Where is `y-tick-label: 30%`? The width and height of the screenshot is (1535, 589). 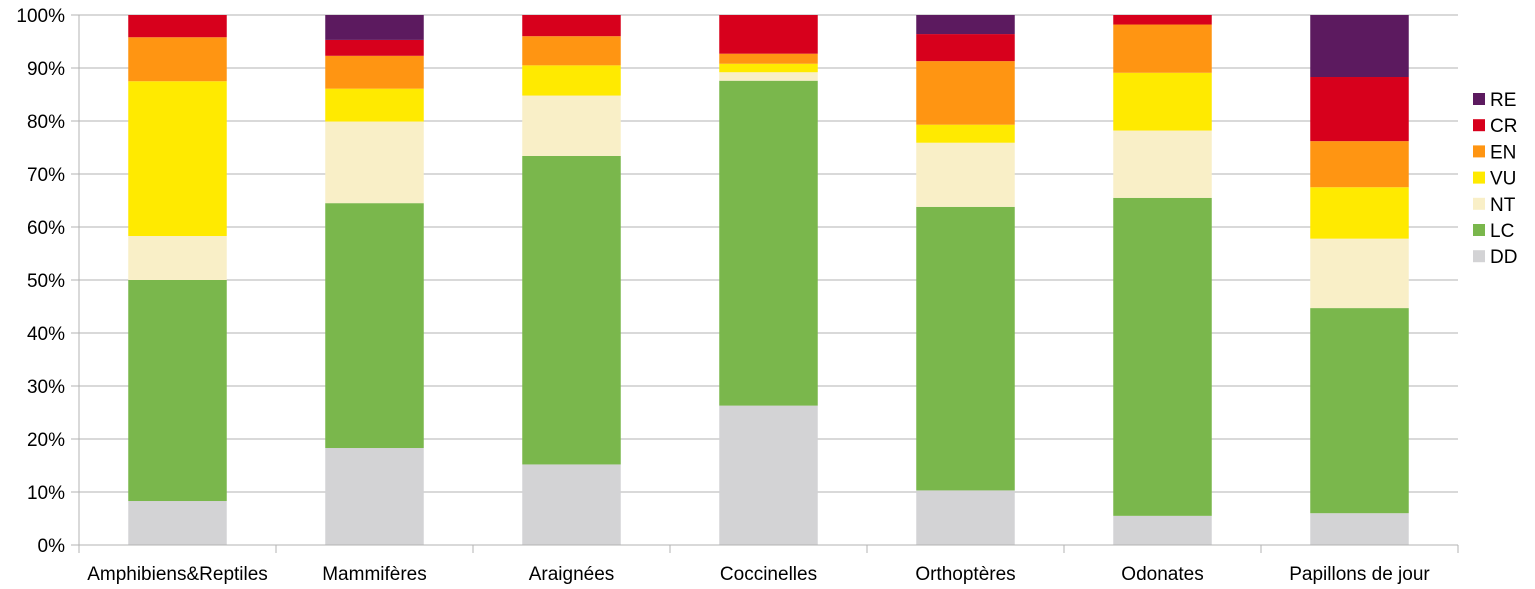 y-tick-label: 30% is located at coordinates (46, 387).